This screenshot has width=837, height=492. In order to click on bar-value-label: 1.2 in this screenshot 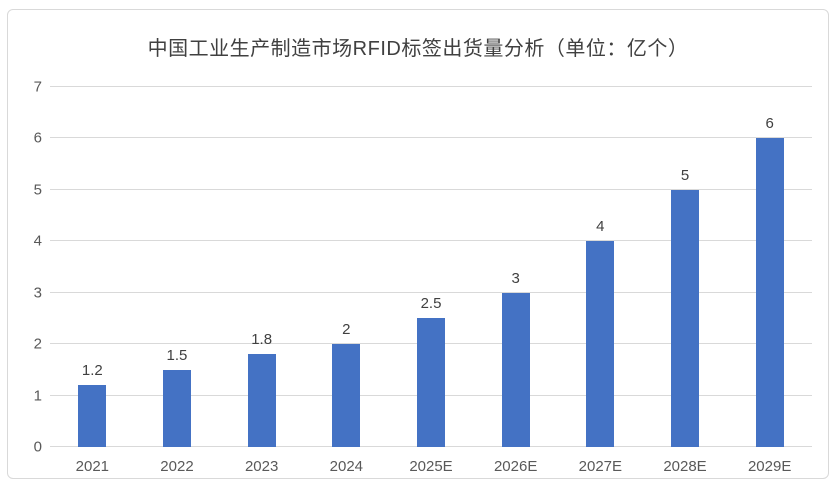, I will do `click(92, 371)`.